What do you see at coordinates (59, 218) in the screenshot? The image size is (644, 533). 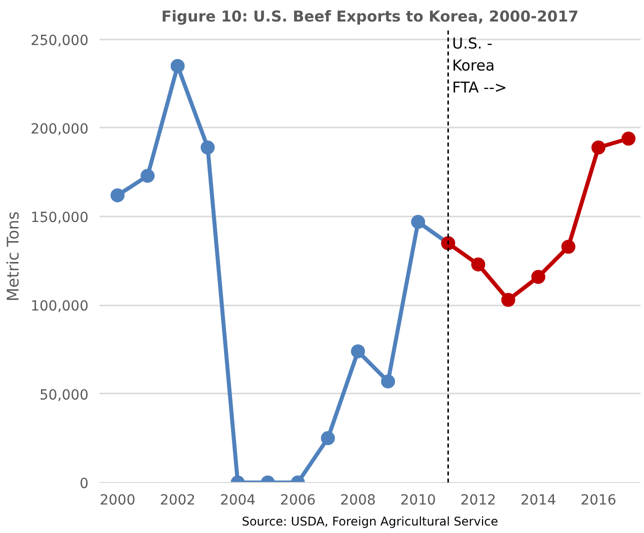 I see `y-tick-label: 150,000` at bounding box center [59, 218].